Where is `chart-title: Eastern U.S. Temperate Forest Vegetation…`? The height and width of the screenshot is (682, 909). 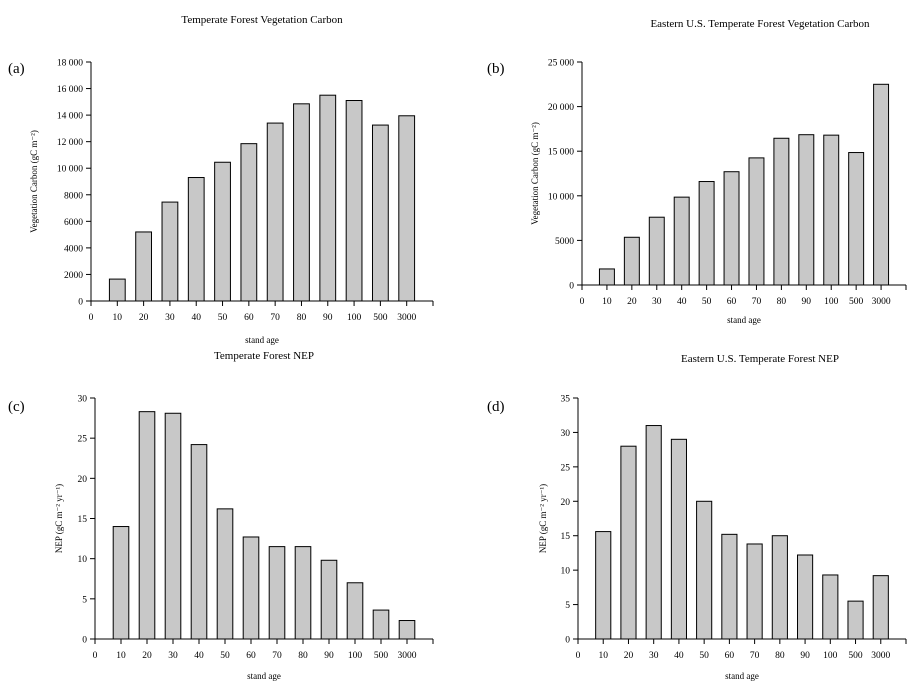
chart-title: Eastern U.S. Temperate Forest Vegetation… is located at coordinates (760, 24).